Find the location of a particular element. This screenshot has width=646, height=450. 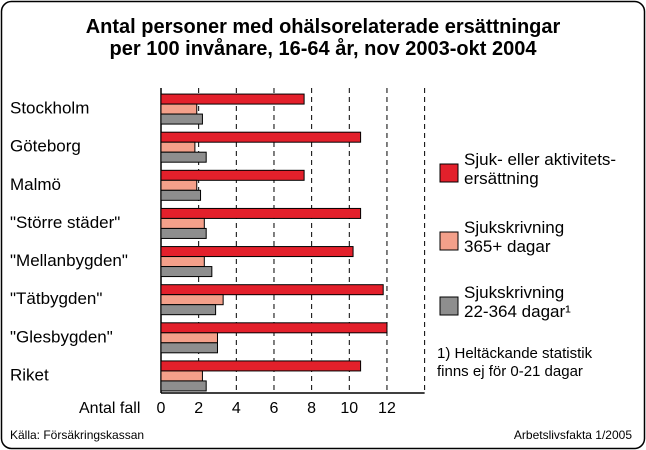

credit: Arbetslivsfakta 1/2005 is located at coordinates (573, 435).